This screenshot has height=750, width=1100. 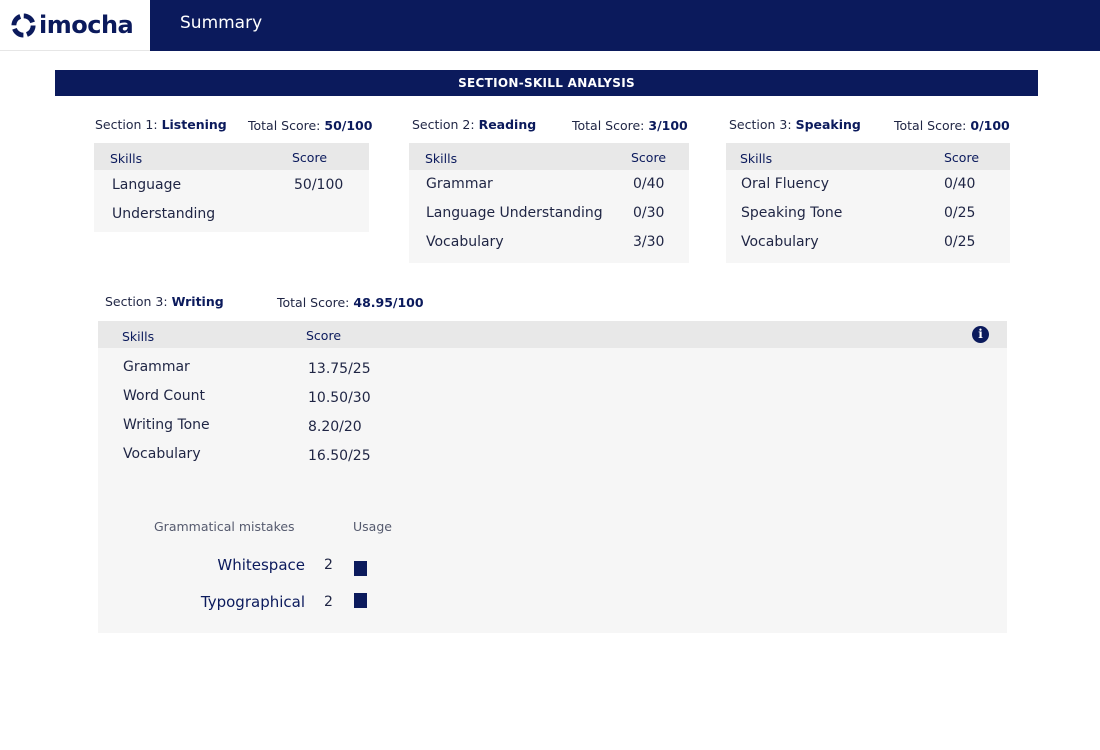 I want to click on page-title: Summary, so click(x=221, y=23).